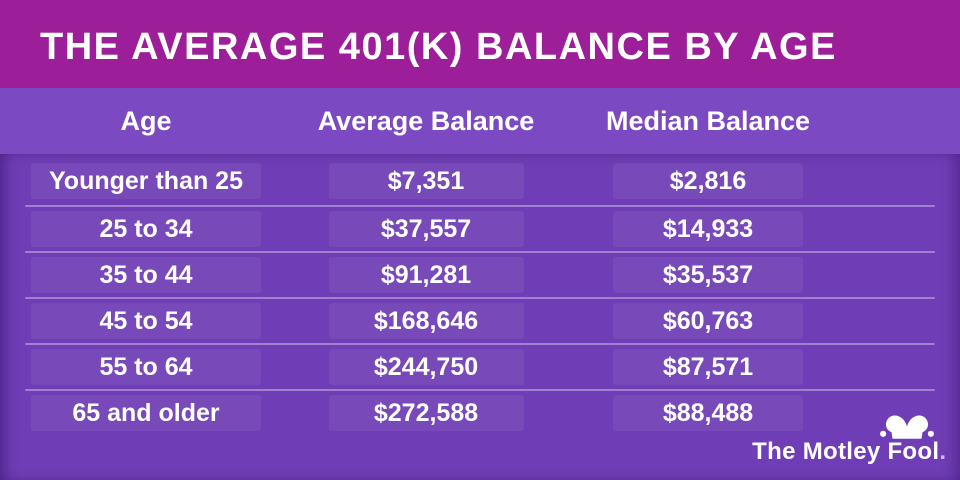 The height and width of the screenshot is (480, 960). Describe the element at coordinates (146, 229) in the screenshot. I see `age-cell: 25 to 34` at that location.